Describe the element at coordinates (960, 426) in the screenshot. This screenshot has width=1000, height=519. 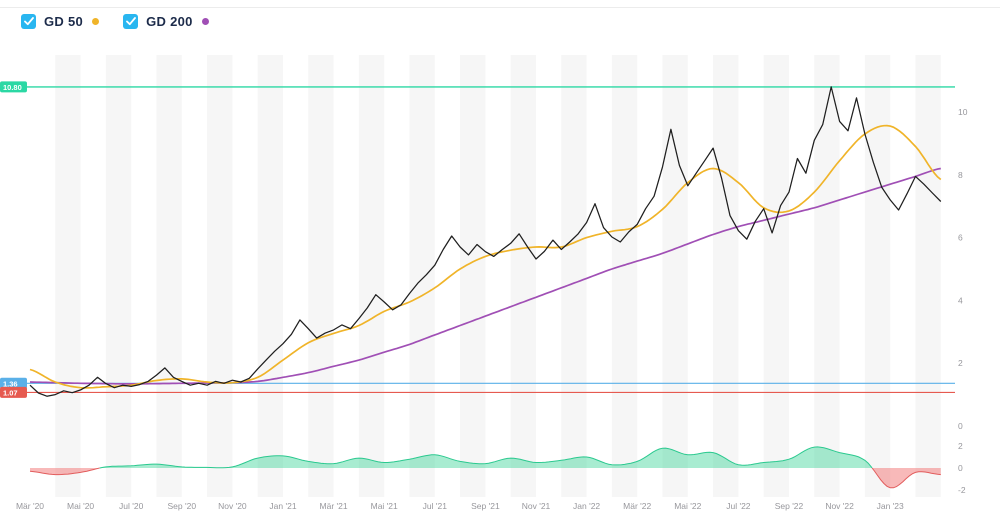
I see `y-axis-label: 0` at that location.